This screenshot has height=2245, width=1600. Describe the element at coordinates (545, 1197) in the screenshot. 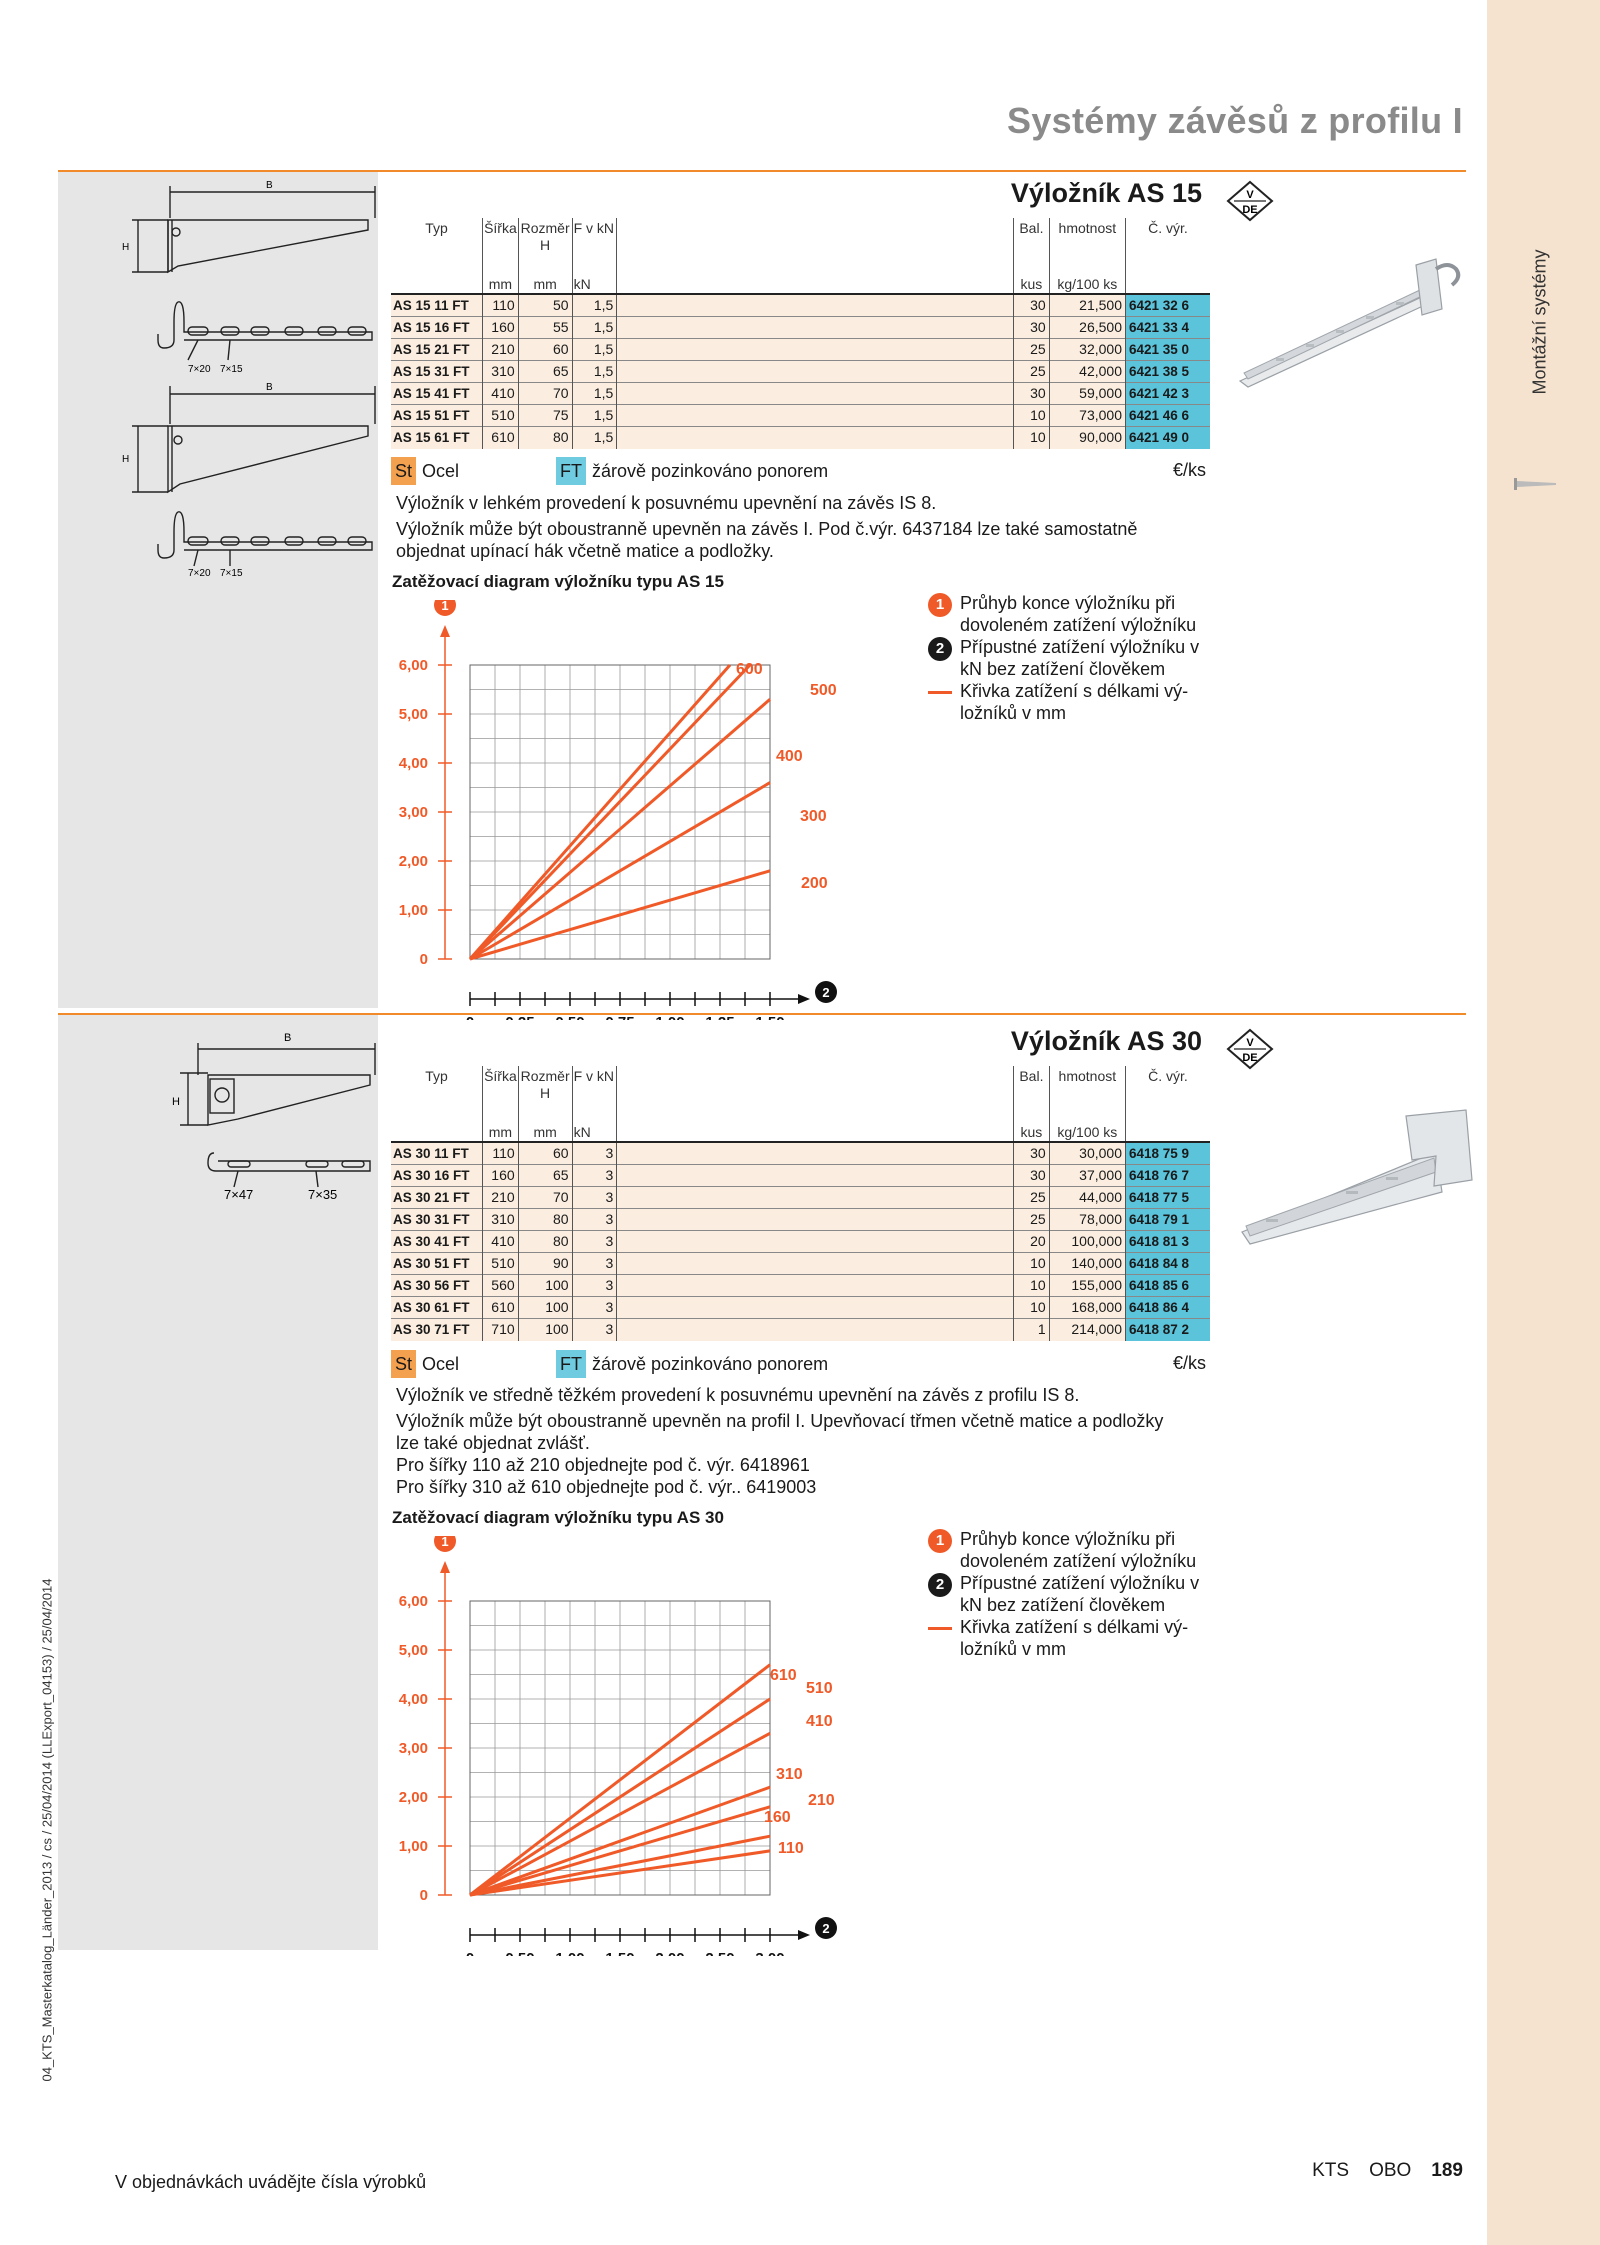

I see `cell-h: 70` at that location.